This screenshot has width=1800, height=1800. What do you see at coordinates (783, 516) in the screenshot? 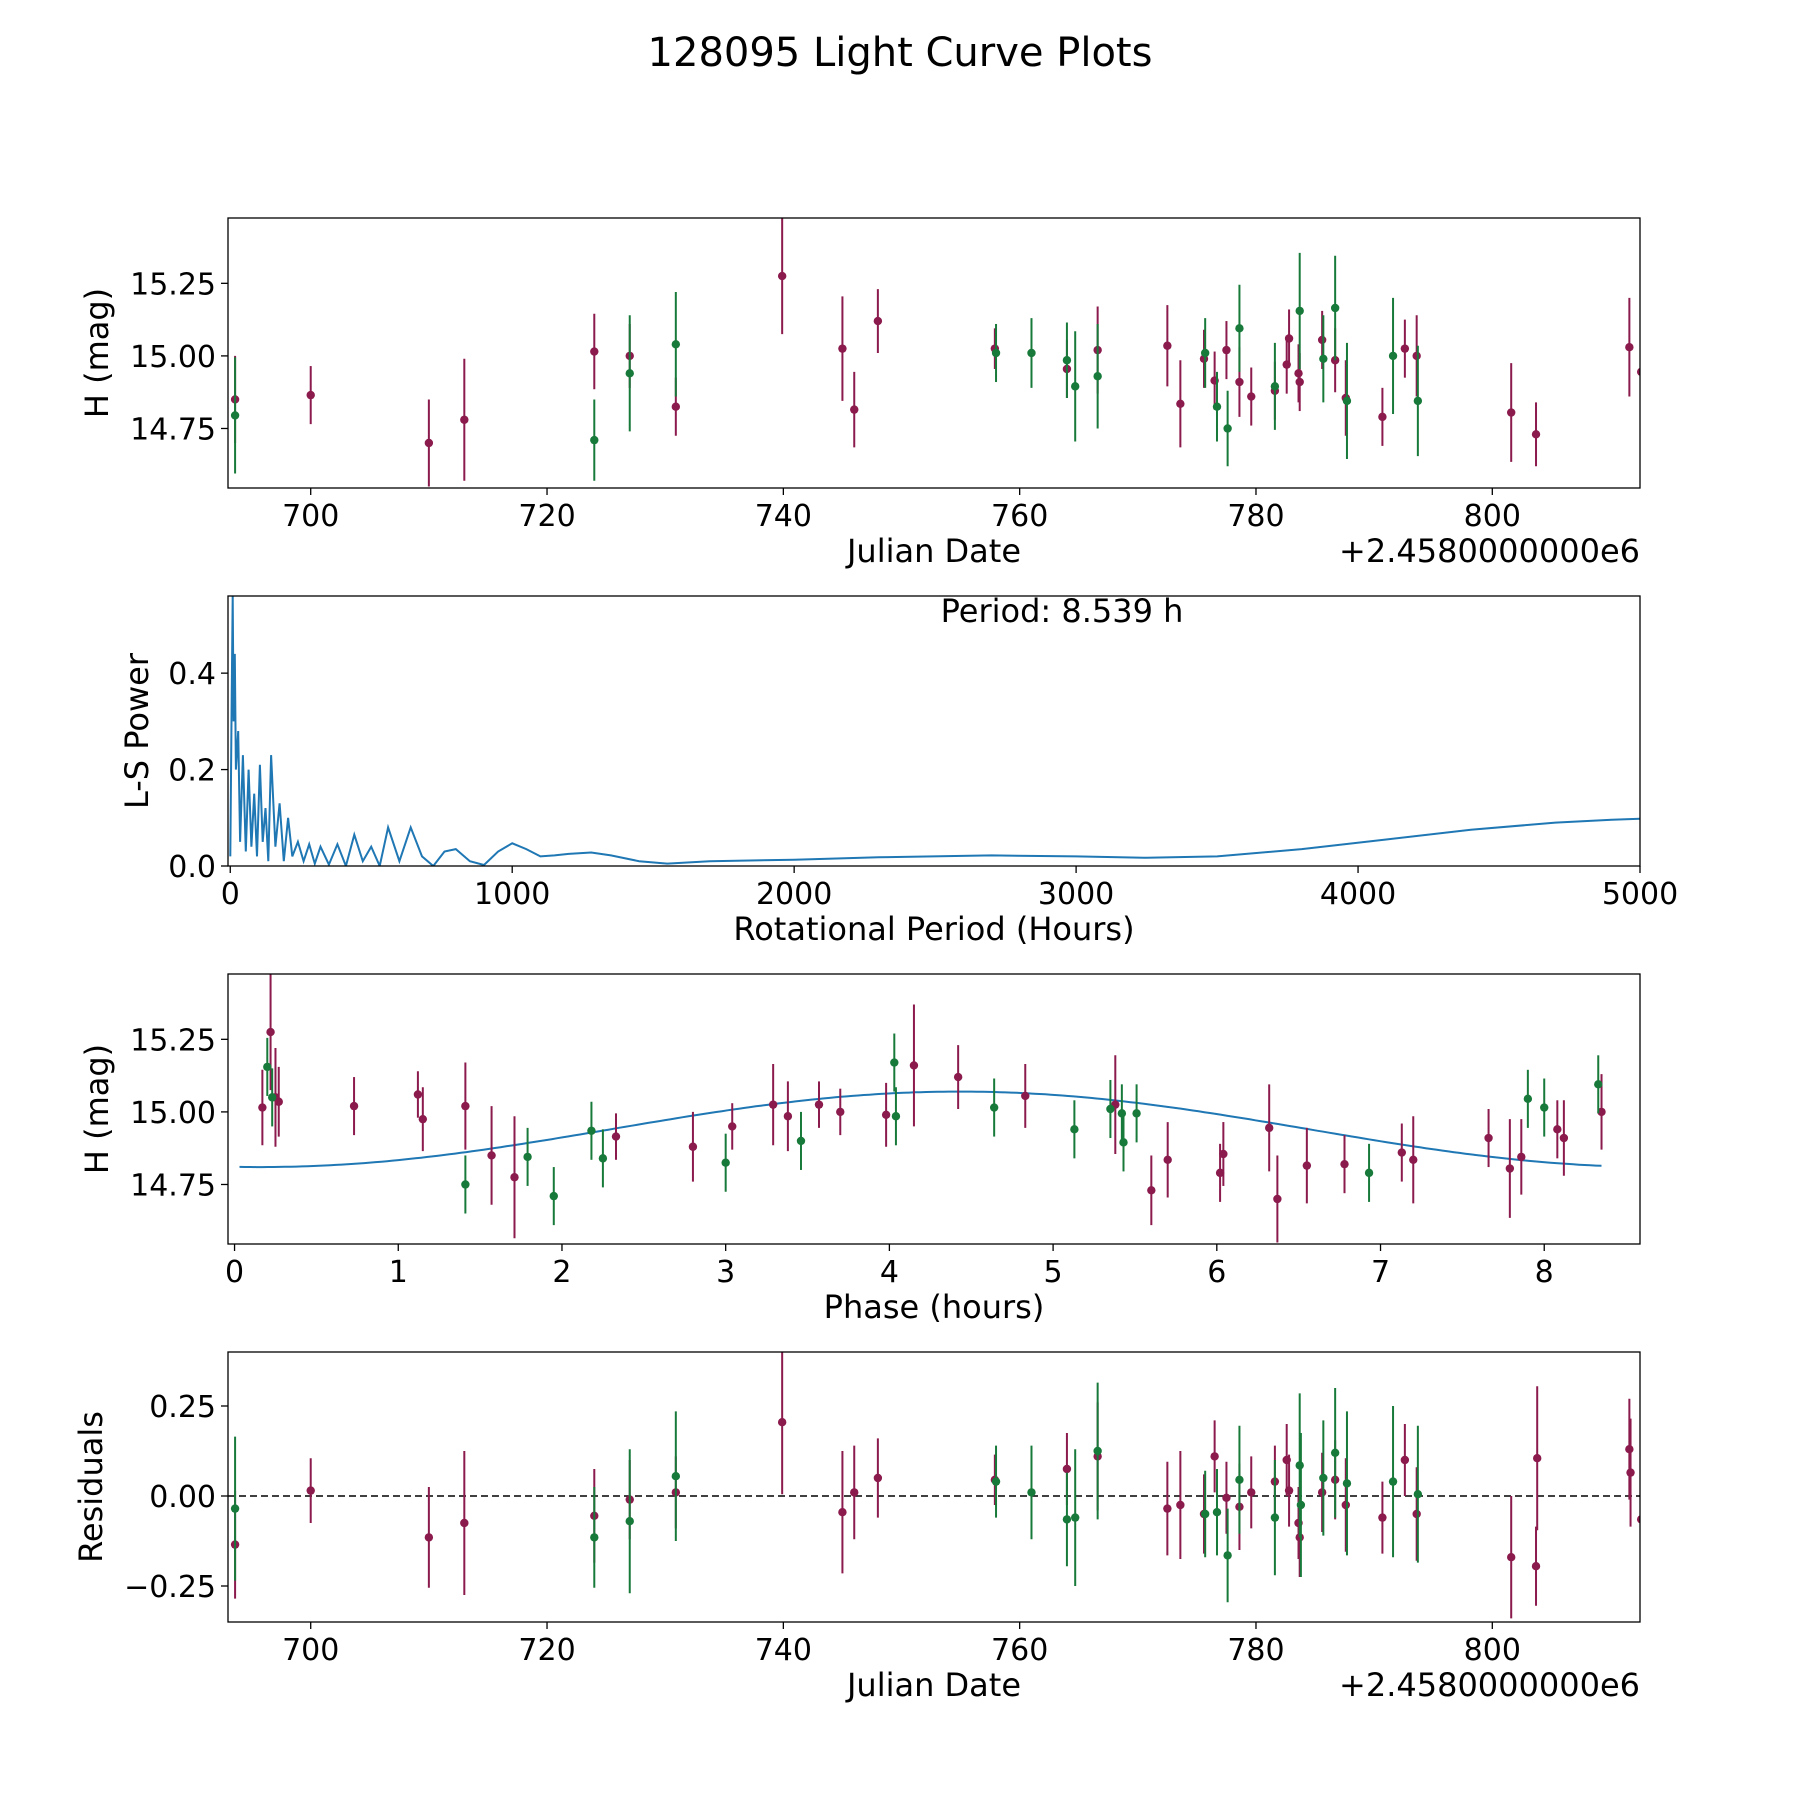
I see `x-tick-label: 740` at bounding box center [783, 516].